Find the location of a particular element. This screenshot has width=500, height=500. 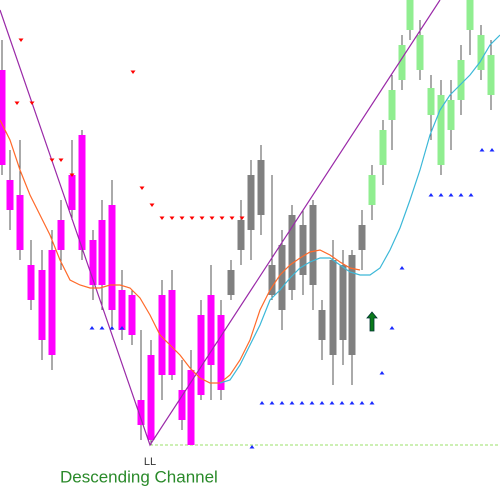

signal-arrow is located at coordinates (372, 321).